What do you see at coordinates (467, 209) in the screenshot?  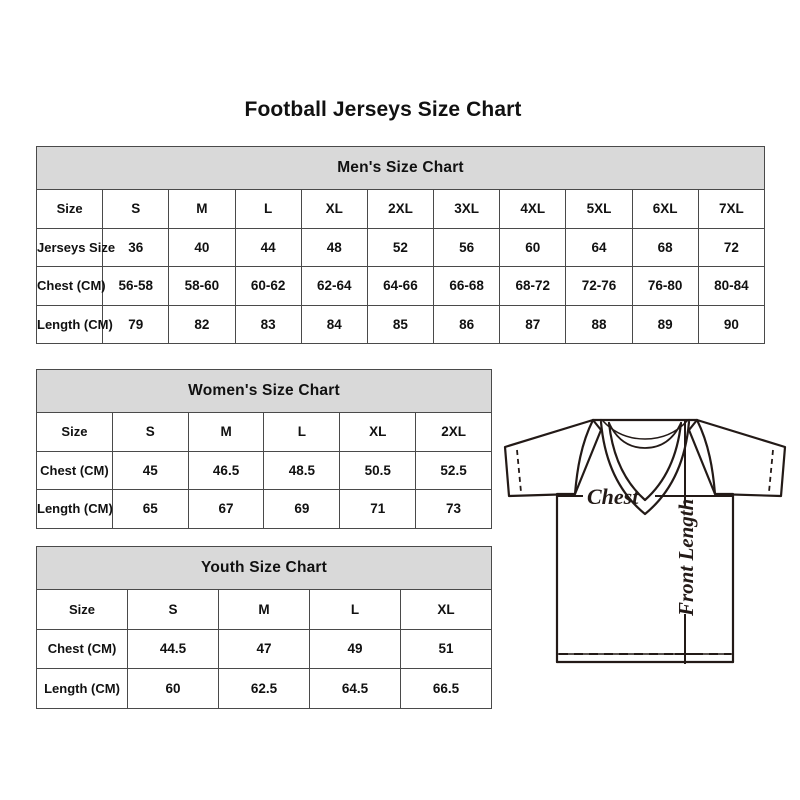 I see `column-header-3xl: 3XL` at bounding box center [467, 209].